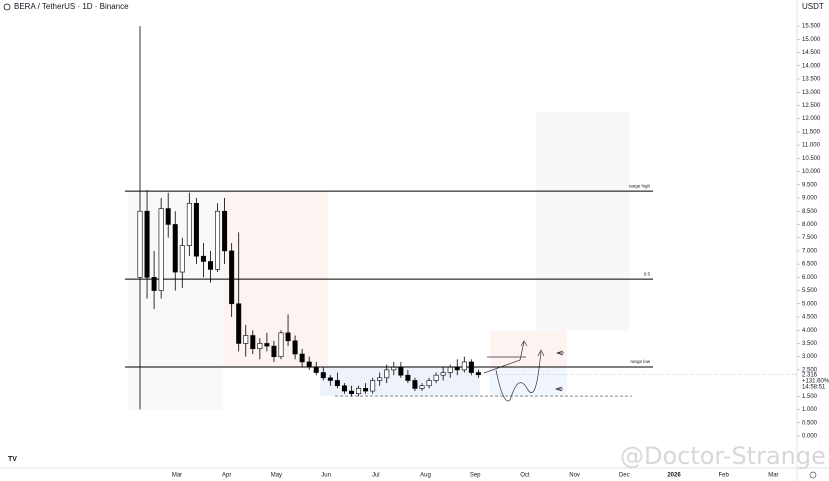  What do you see at coordinates (810, 212) in the screenshot?
I see `y-tick-label: 8.500` at bounding box center [810, 212].